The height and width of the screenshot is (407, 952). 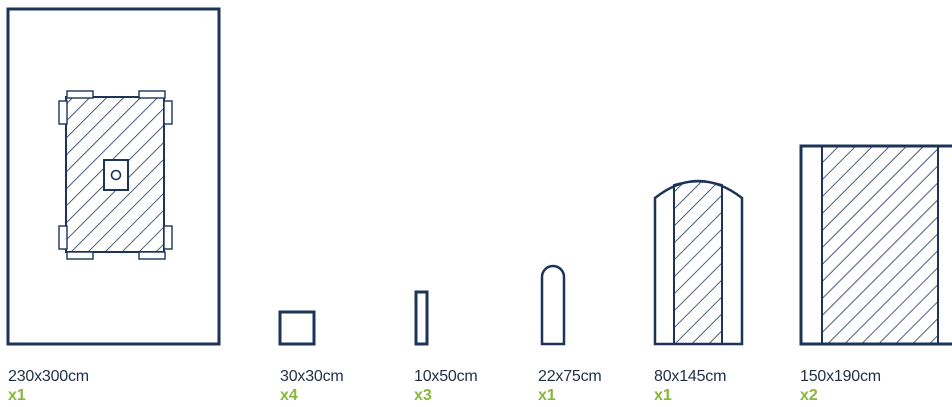 What do you see at coordinates (435, 376) in the screenshot?
I see `item-size: 10x50` at bounding box center [435, 376].